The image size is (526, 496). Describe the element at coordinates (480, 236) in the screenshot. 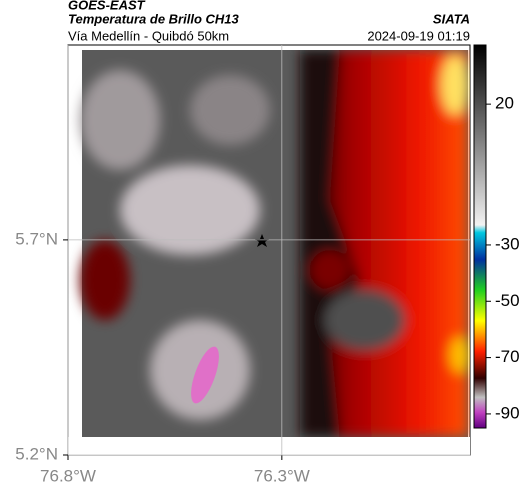

I see `colorbar` at that location.